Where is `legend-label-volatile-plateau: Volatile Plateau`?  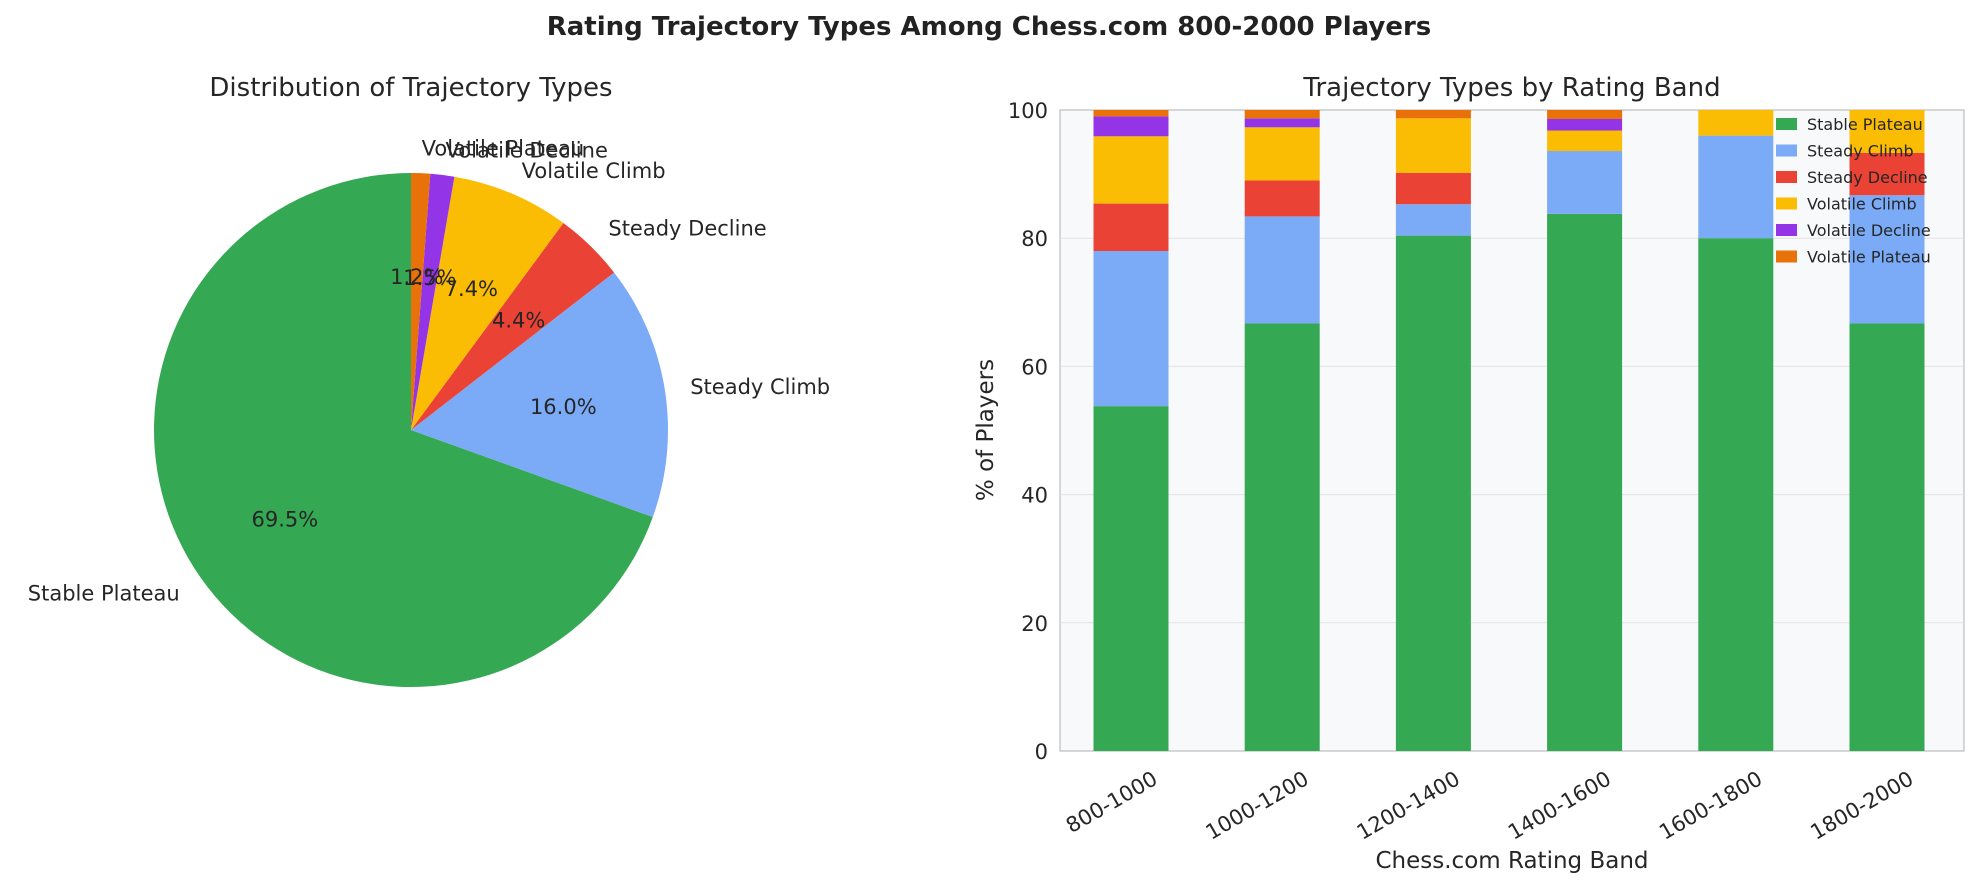
legend-label-volatile-plateau: Volatile Plateau is located at coordinates (1869, 257).